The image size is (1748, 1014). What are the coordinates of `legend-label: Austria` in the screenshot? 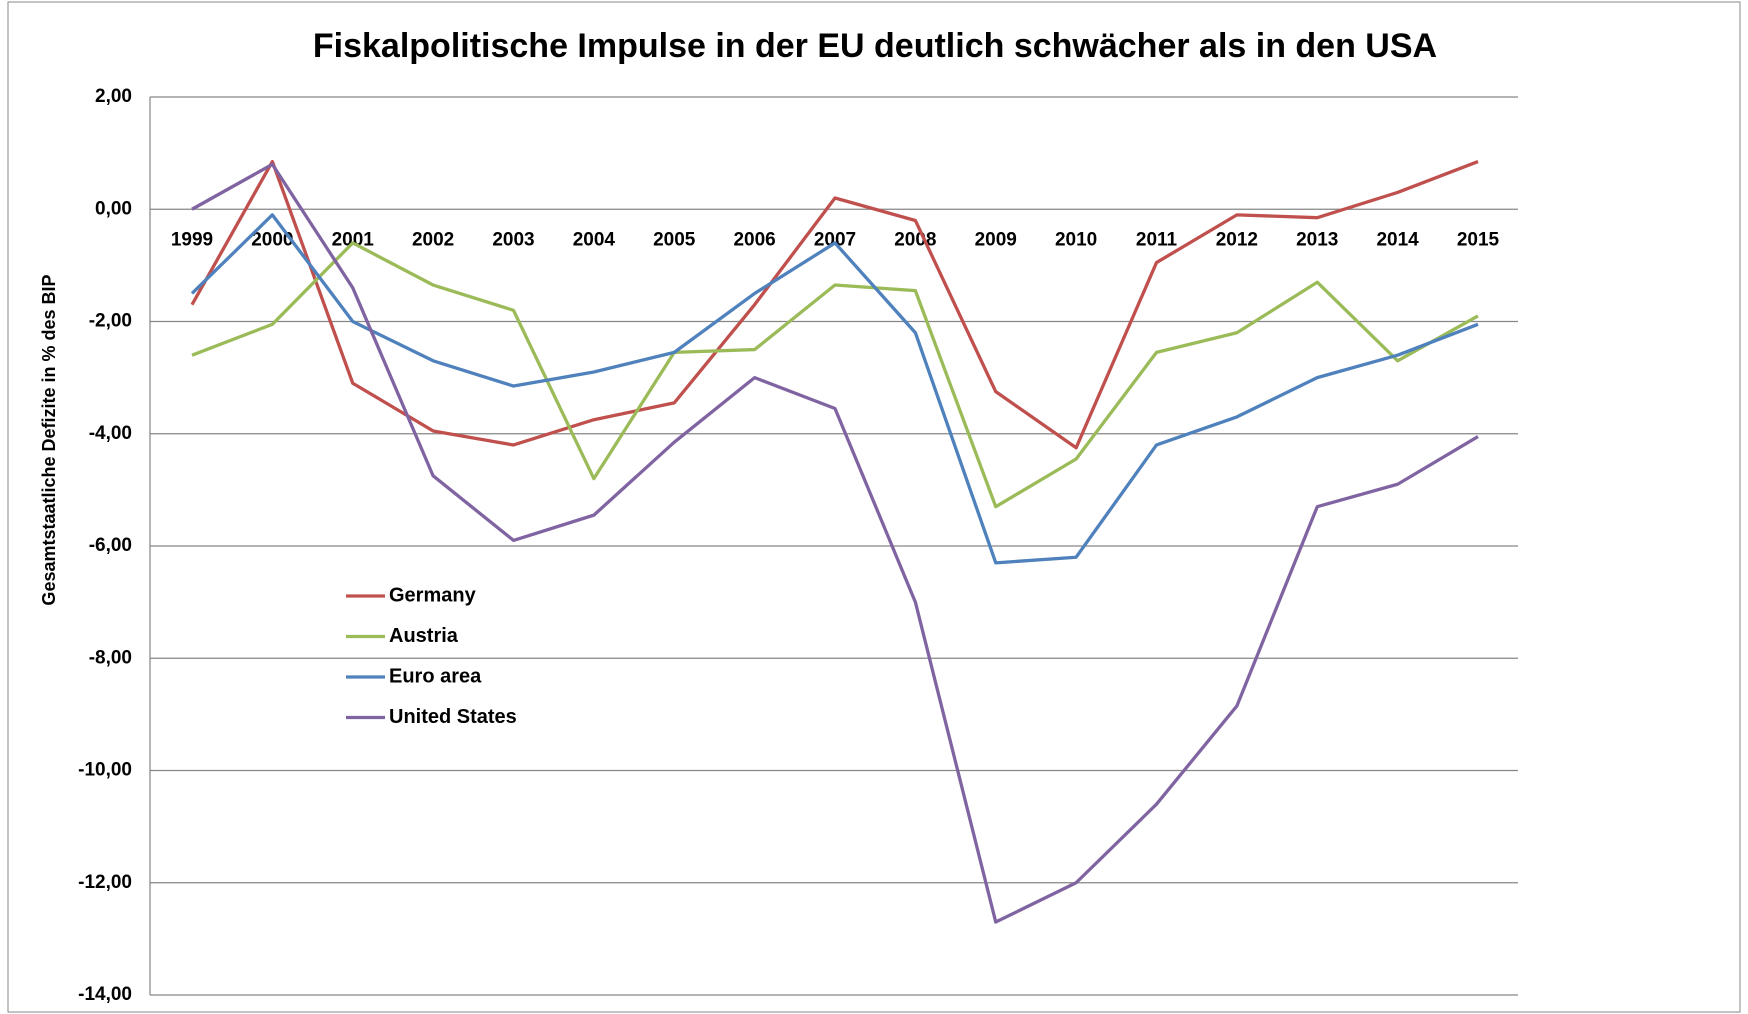 It's located at (424, 636).